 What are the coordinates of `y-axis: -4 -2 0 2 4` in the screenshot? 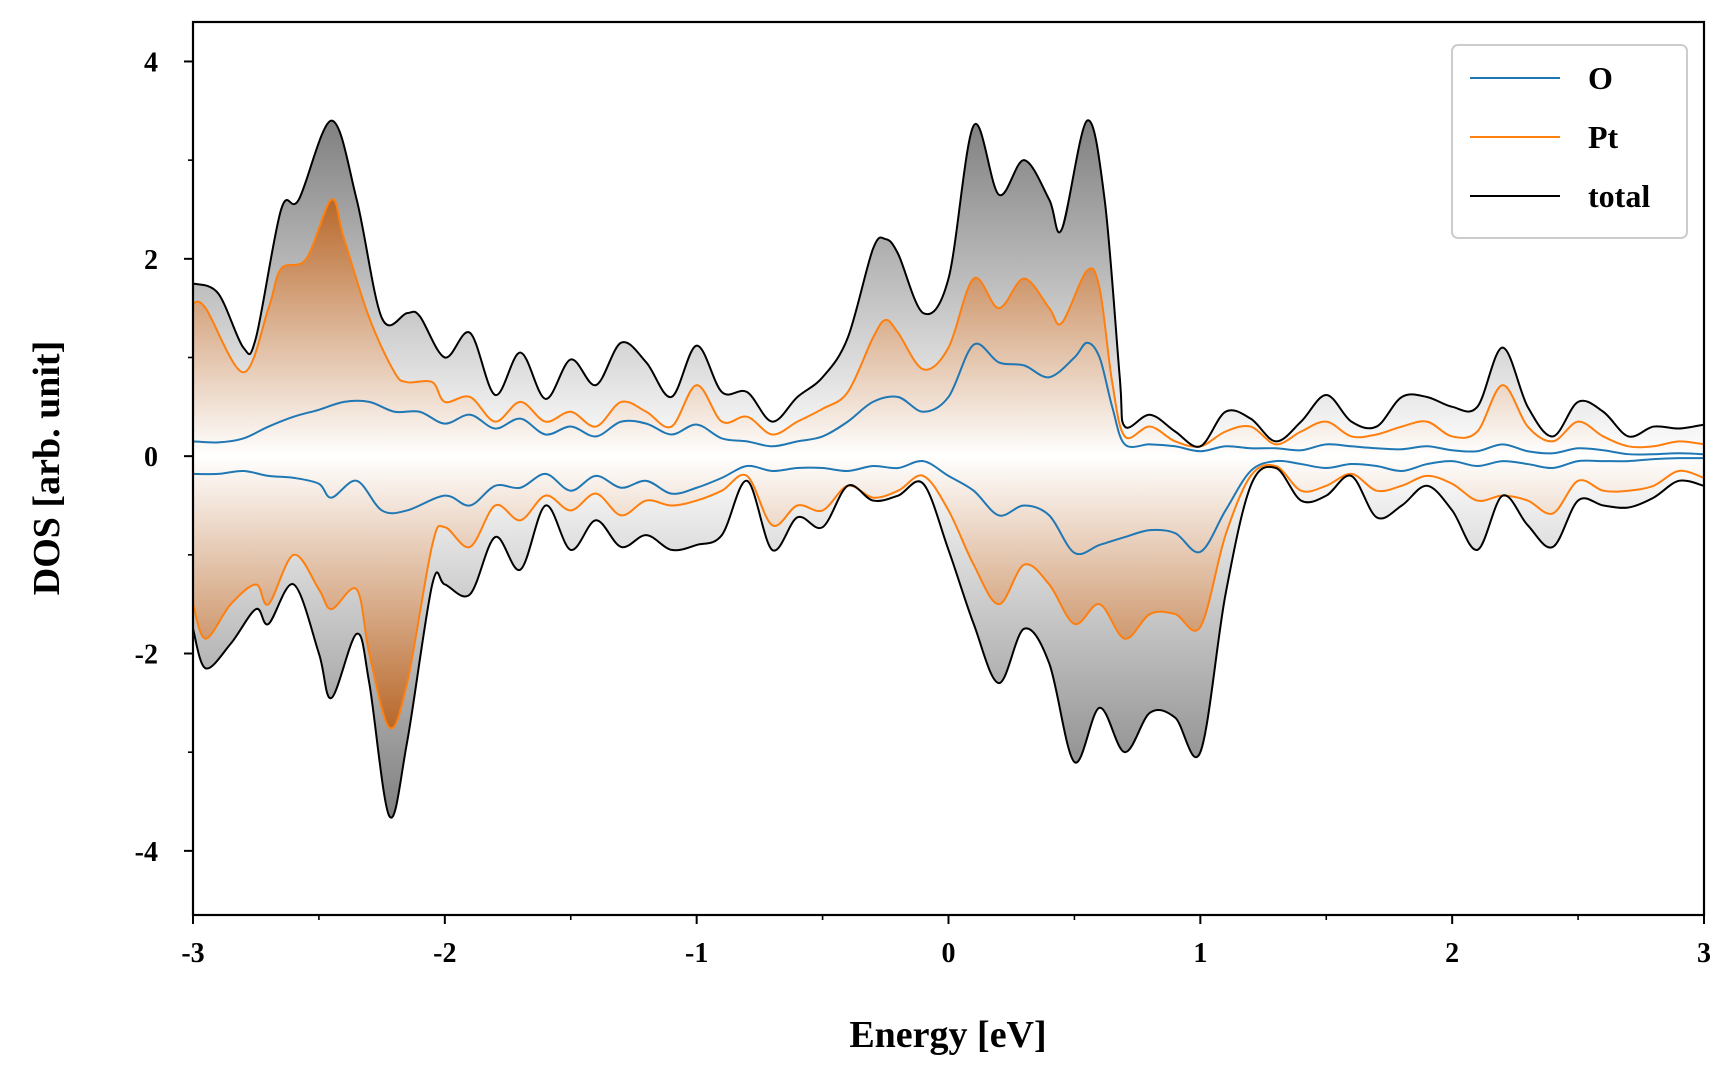 It's located at (164, 457).